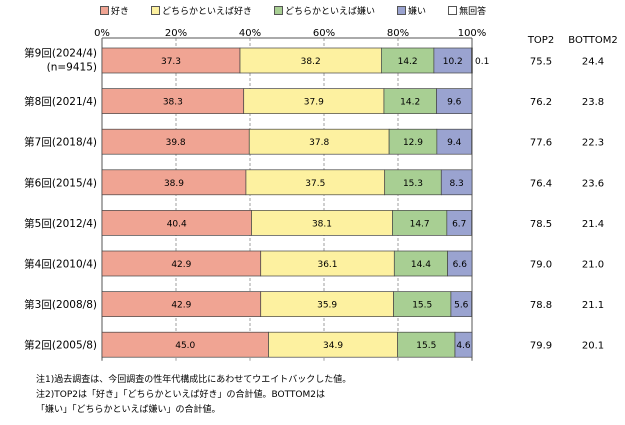  Describe the element at coordinates (541, 265) in the screenshot. I see `summary-value-top2: 79.0` at that location.